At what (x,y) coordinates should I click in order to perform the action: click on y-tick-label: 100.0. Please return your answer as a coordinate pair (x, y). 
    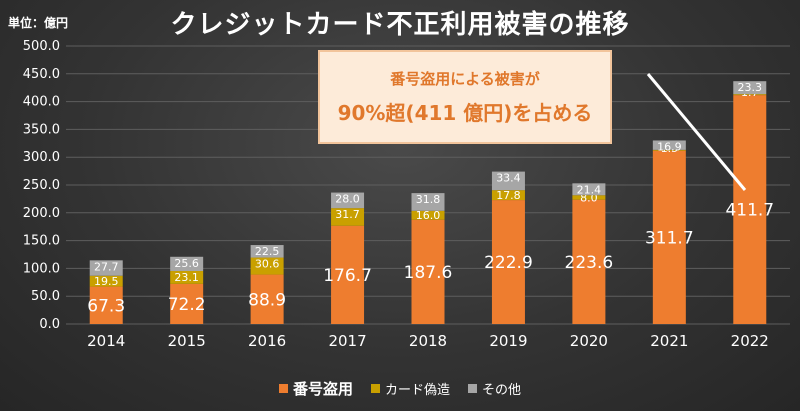
    Looking at the image, I should click on (41, 268).